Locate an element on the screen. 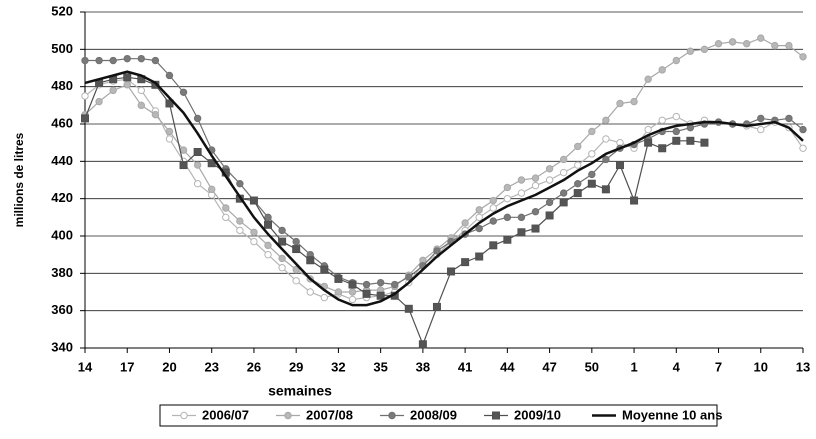 The height and width of the screenshot is (439, 816). legend-label: 2006/07 is located at coordinates (225, 414).